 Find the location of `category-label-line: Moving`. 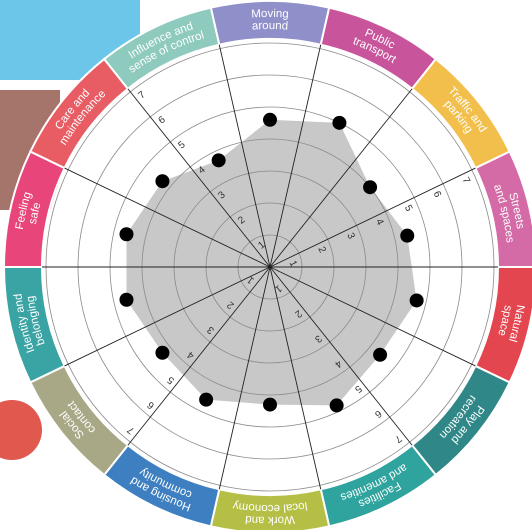

category-label-line: Moving is located at coordinates (270, 14).